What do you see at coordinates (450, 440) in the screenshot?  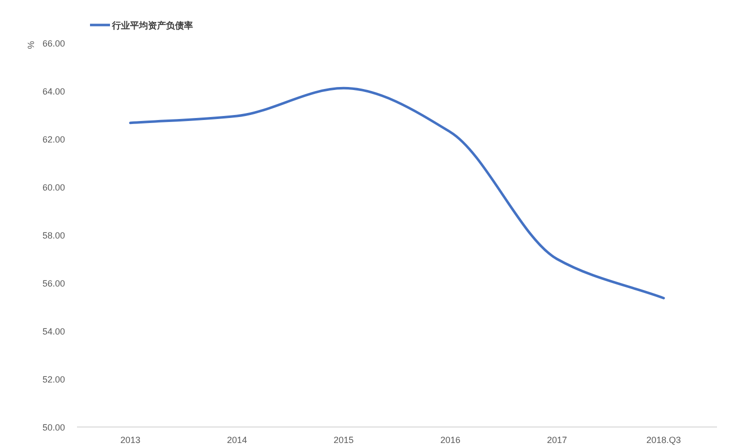 I see `x-tick-label: 2016` at bounding box center [450, 440].